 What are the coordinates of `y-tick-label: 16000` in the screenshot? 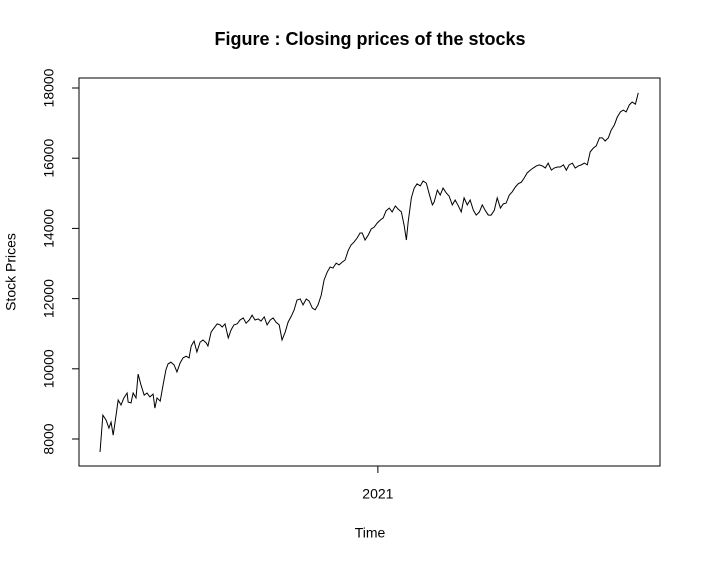 It's located at (49, 158).